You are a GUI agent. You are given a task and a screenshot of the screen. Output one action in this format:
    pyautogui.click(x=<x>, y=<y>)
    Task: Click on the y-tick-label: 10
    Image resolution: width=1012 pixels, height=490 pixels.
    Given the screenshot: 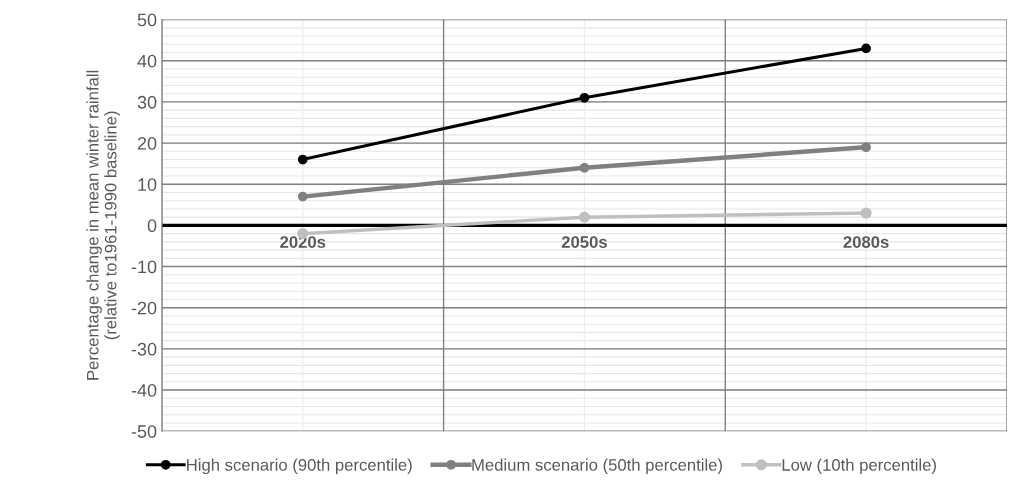 What is the action you would take?
    pyautogui.click(x=147, y=184)
    